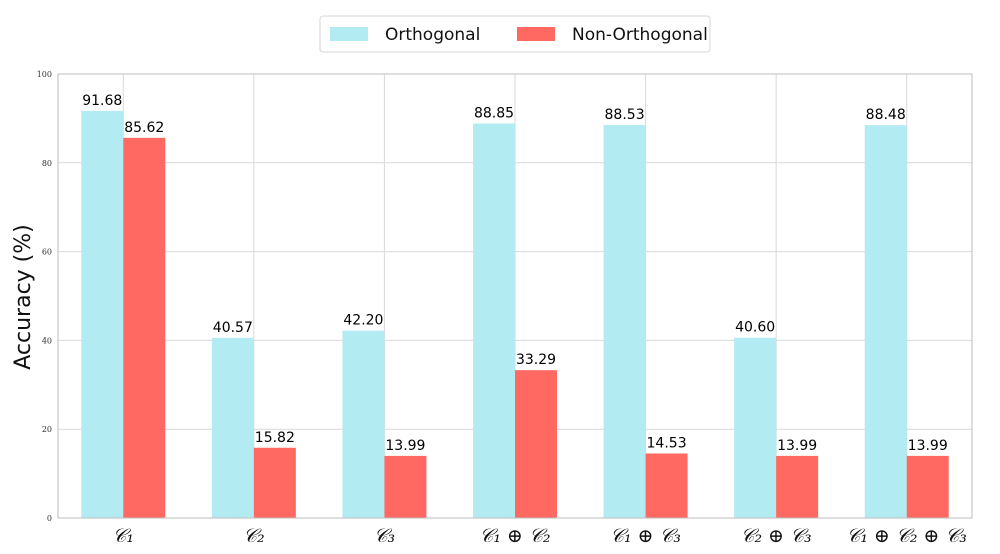 The width and height of the screenshot is (1000, 554). What do you see at coordinates (776, 536) in the screenshot?
I see `x-tick-label: 𝒞₂ ⊕ 𝒞₃` at bounding box center [776, 536].